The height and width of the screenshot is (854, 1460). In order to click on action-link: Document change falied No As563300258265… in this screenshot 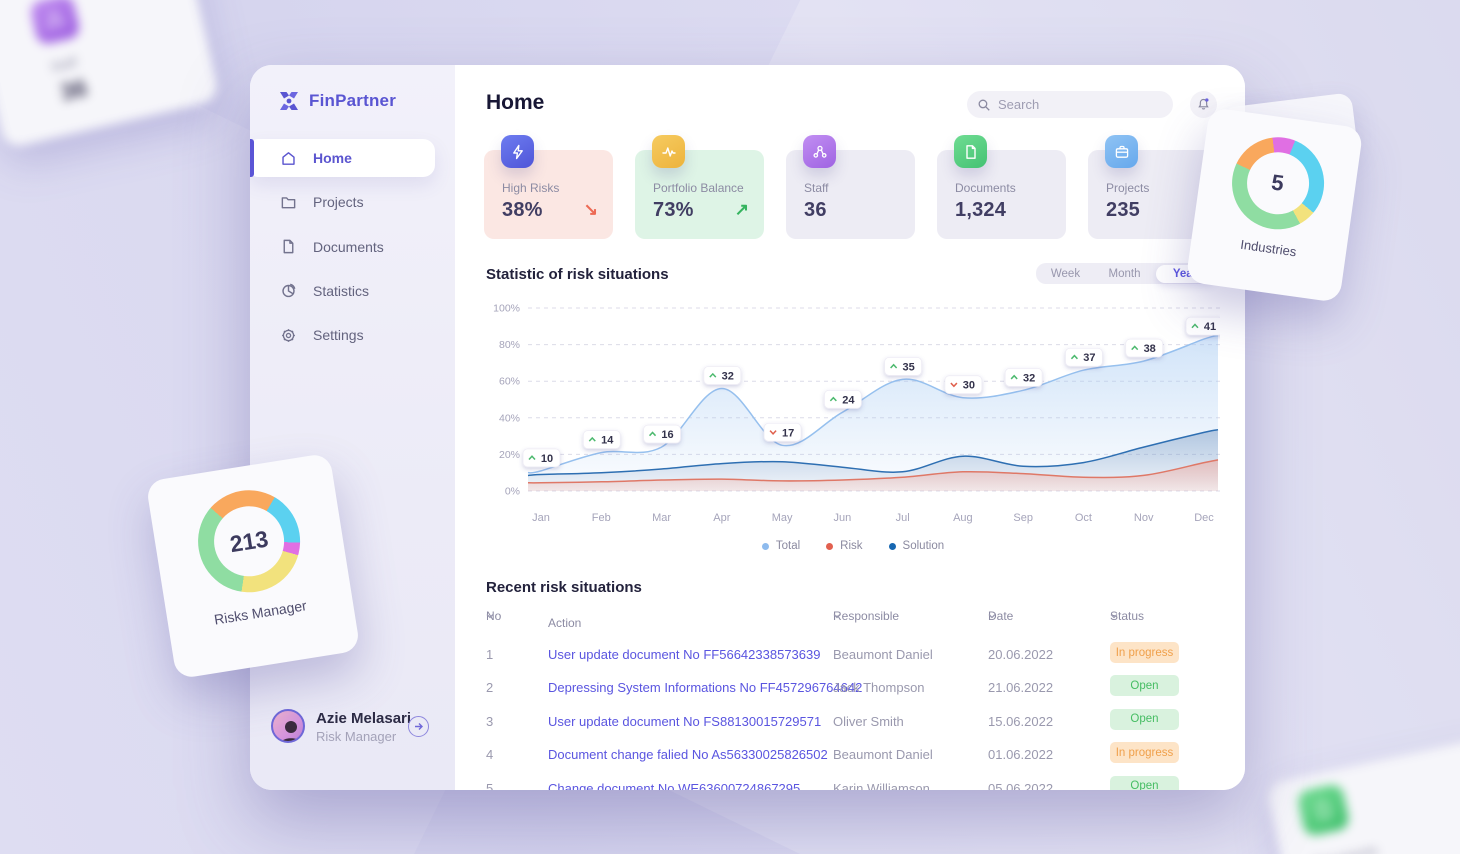, I will do `click(688, 755)`.